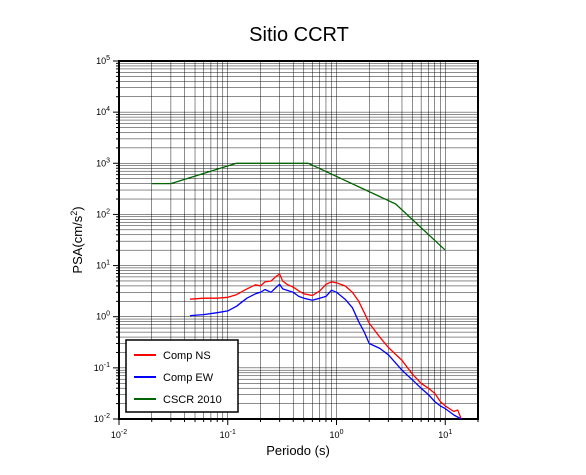  I want to click on y-tick-label: 10⁵, so click(103, 60).